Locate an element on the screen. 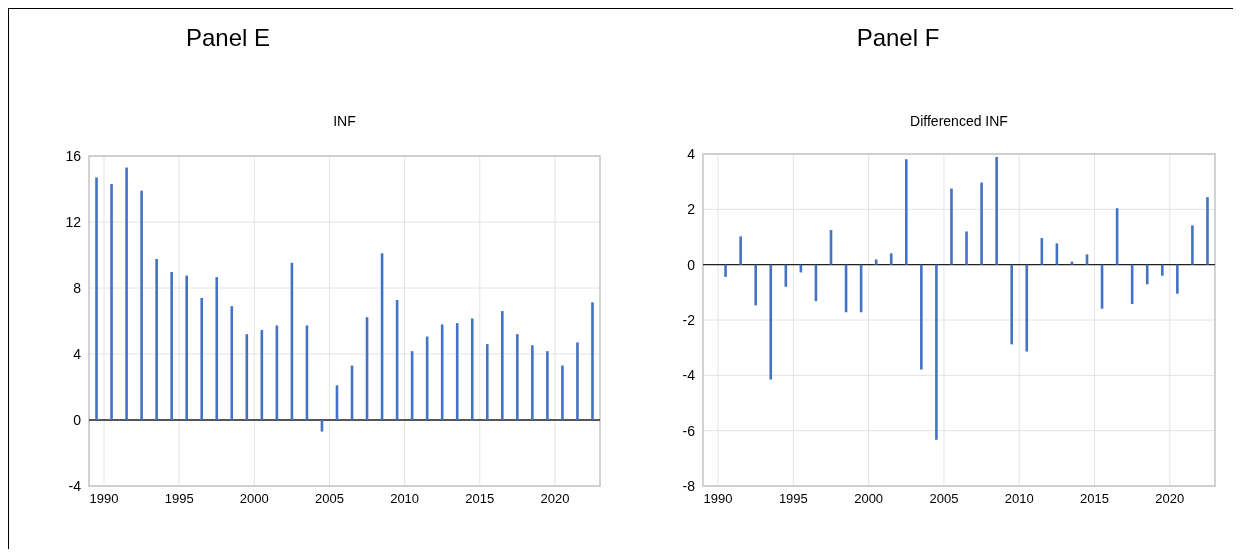 The width and height of the screenshot is (1241, 557). y-tick-label: 2 is located at coordinates (691, 209).